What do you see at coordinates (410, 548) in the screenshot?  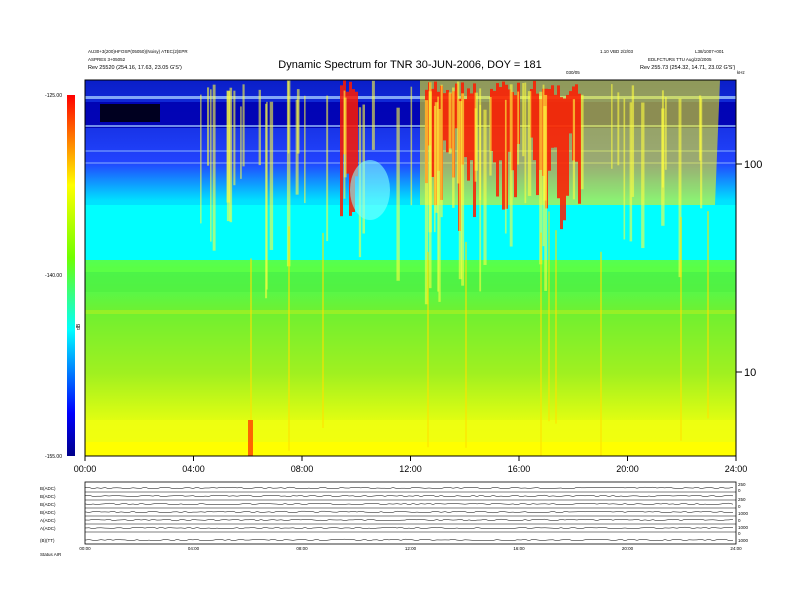 I see `bottom-axis-ticks: 00:00 04:00 08:00 12:00 16:00 20:00 24:00` at bounding box center [410, 548].